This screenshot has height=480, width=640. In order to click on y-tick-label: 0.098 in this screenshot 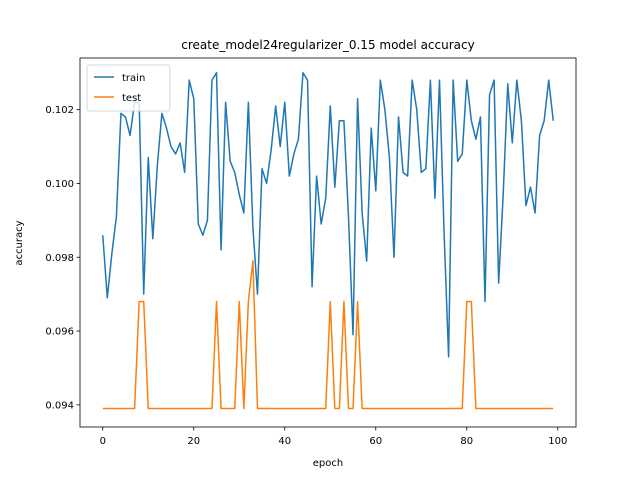, I will do `click(59, 258)`.